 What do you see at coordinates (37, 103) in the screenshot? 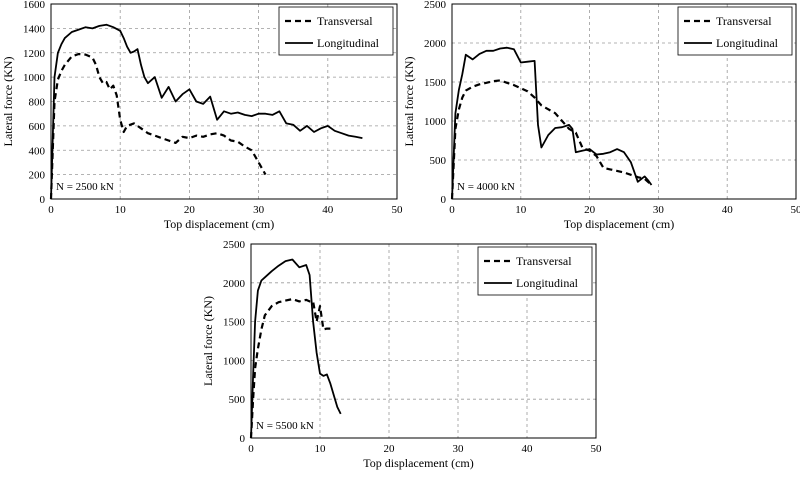
I see `y-tick-label: 800` at bounding box center [37, 103].